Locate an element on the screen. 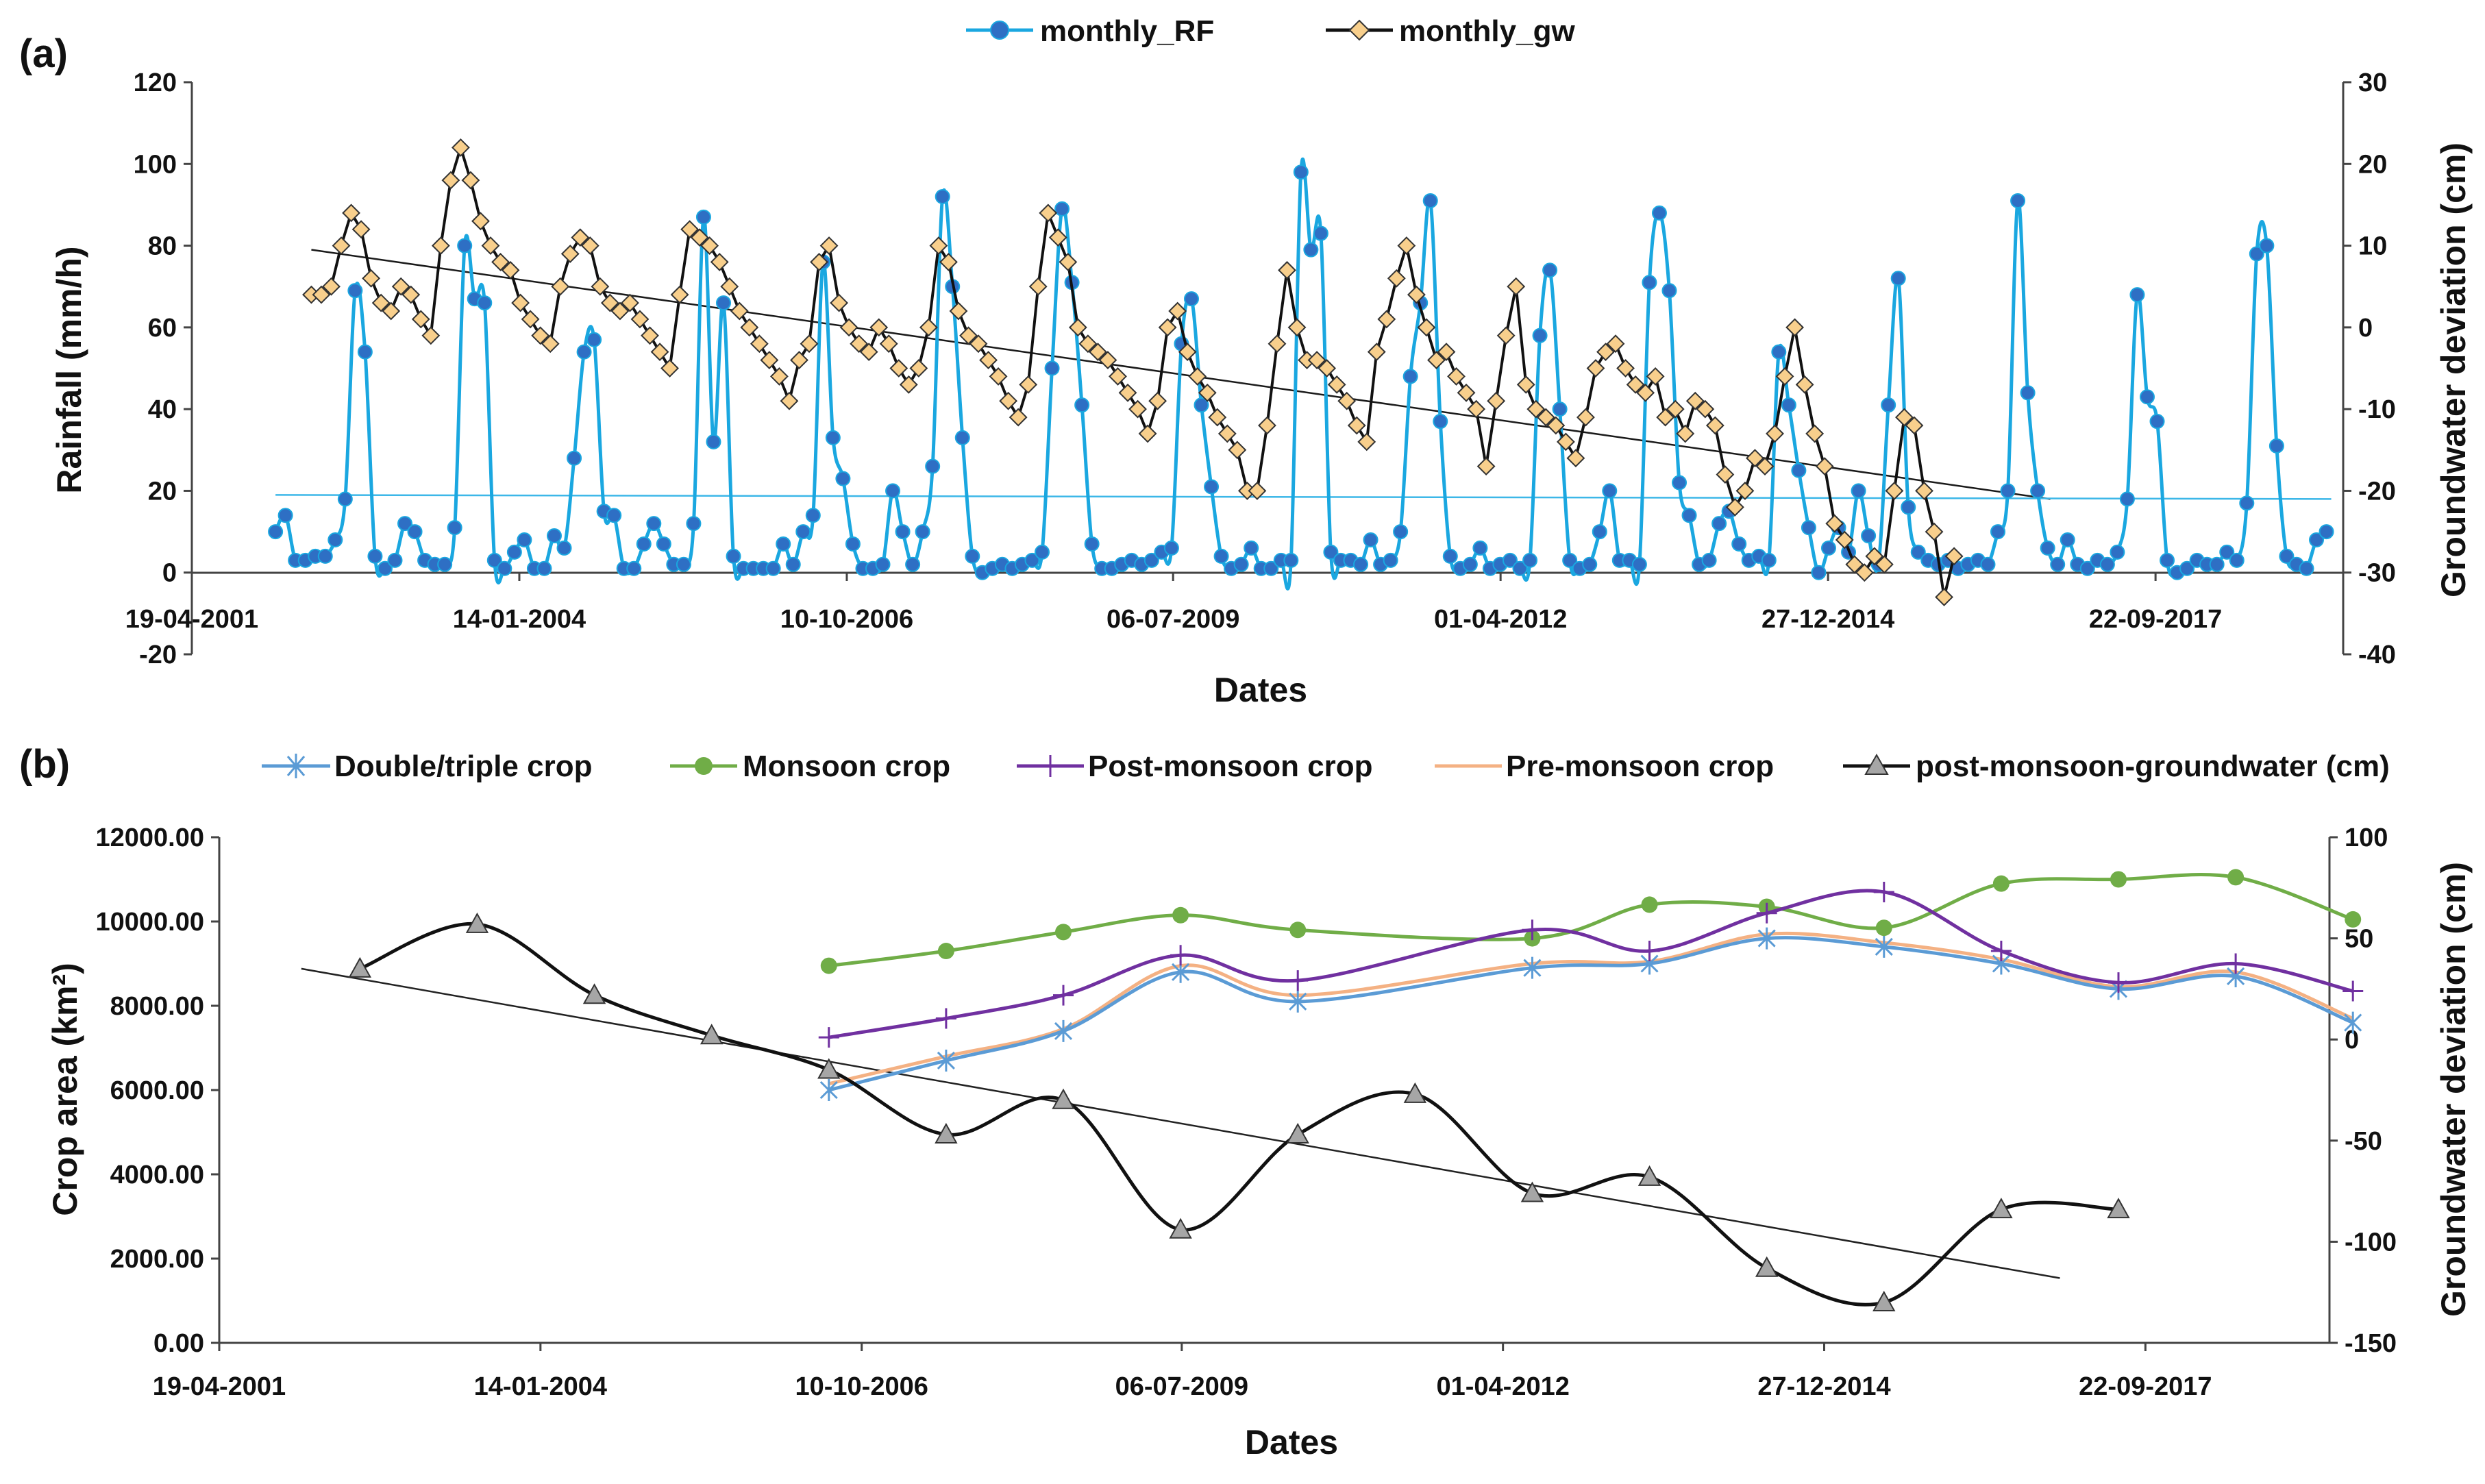  a-ytick-right-label: -40 is located at coordinates (2377, 655).